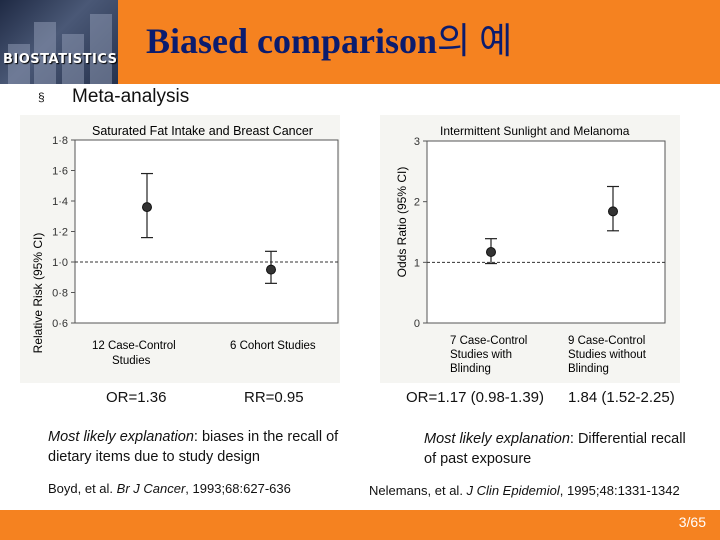 The width and height of the screenshot is (720, 540). I want to click on explanation-right-label: Most likely explanation, so click(497, 439).